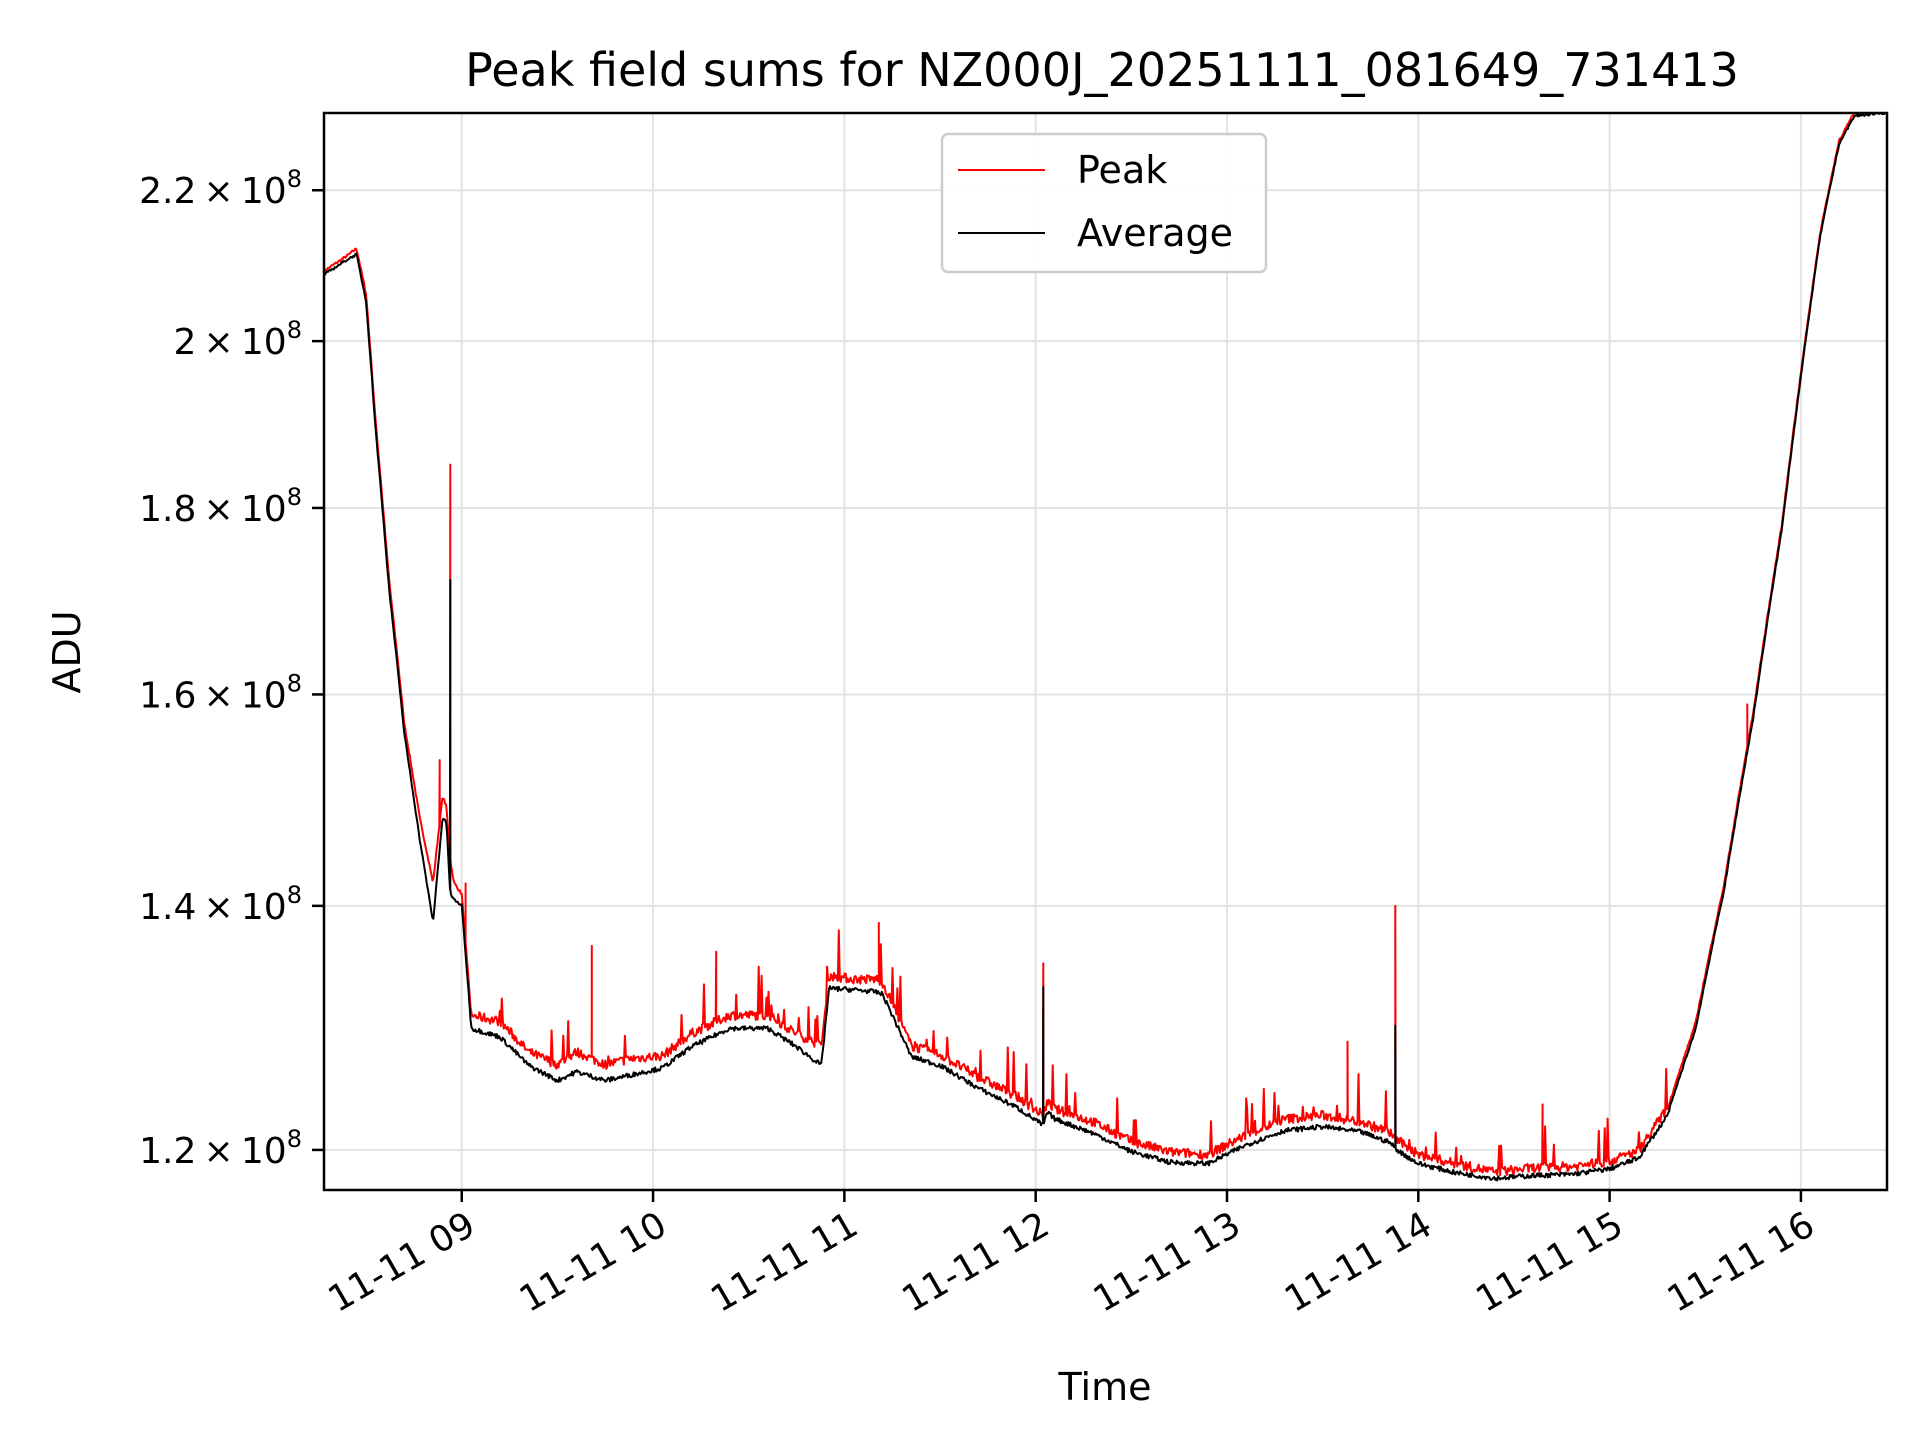 This screenshot has width=1920, height=1440. What do you see at coordinates (220, 904) in the screenshot?
I see `y-tick-label: 1.4 × 108` at bounding box center [220, 904].